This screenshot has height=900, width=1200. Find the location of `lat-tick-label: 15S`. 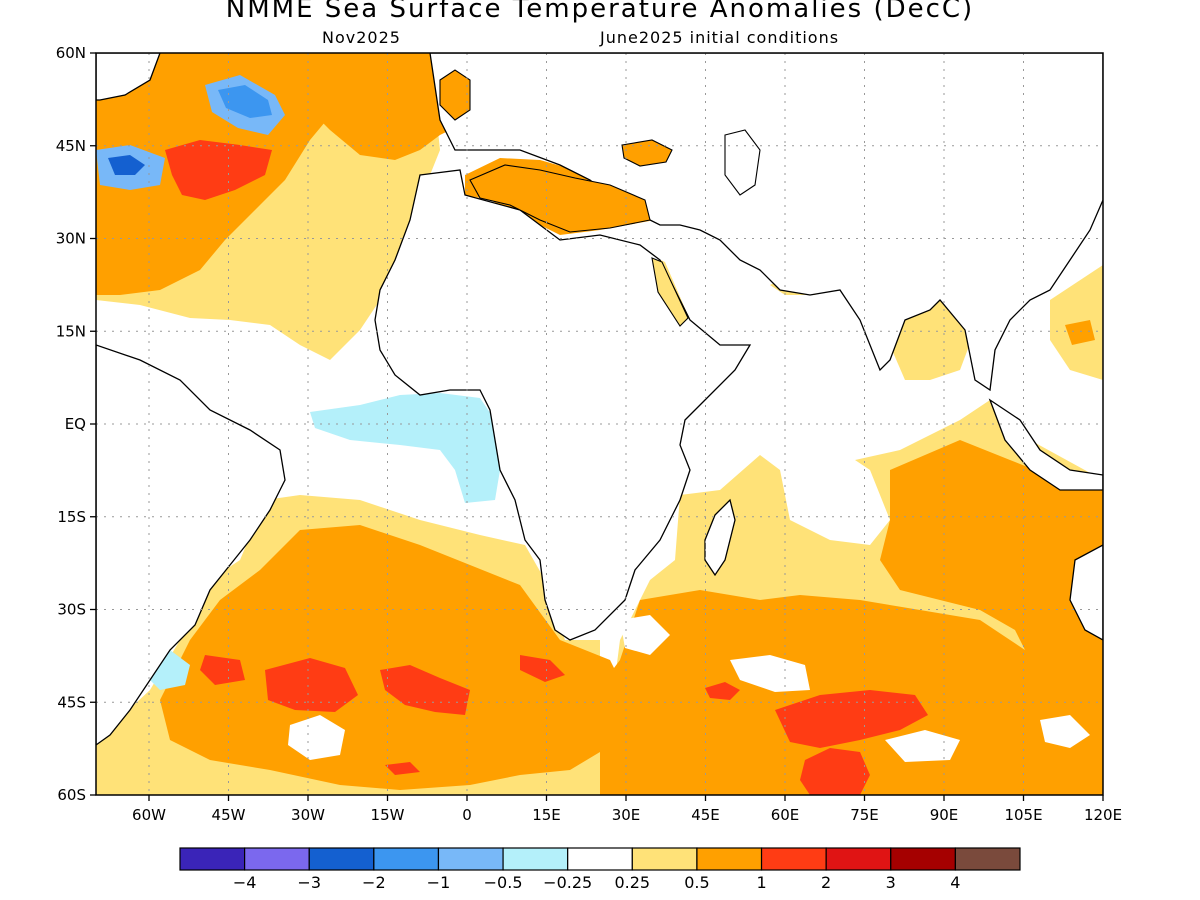

lat-tick-label: 15S is located at coordinates (71, 517).